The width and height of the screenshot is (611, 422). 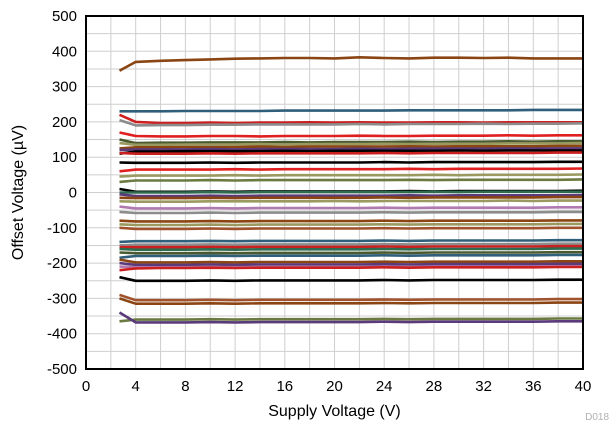 What do you see at coordinates (64, 122) in the screenshot?
I see `y-tick-label: 200` at bounding box center [64, 122].